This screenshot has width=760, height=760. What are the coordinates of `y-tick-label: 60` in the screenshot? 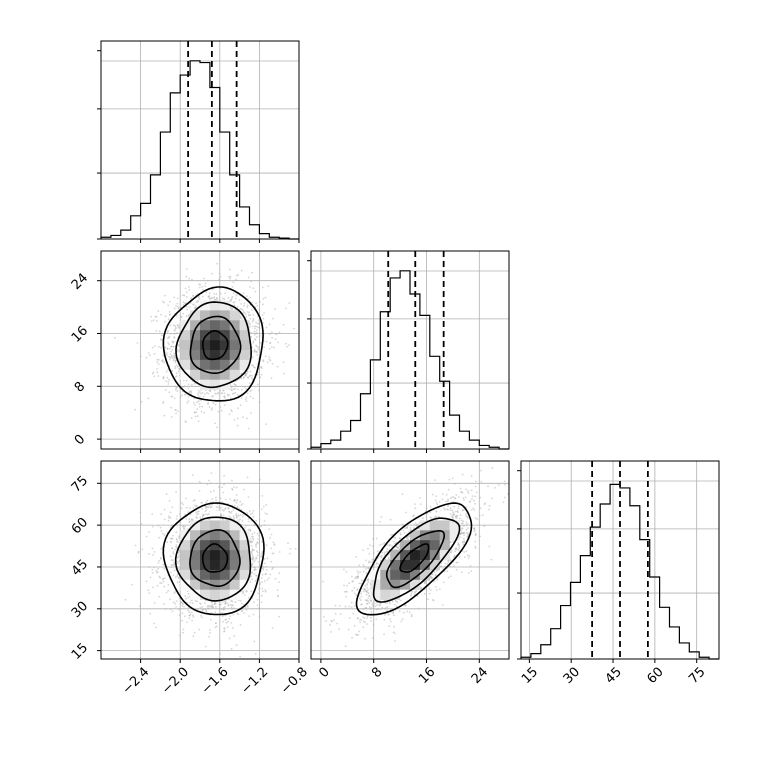 It's located at (80, 526).